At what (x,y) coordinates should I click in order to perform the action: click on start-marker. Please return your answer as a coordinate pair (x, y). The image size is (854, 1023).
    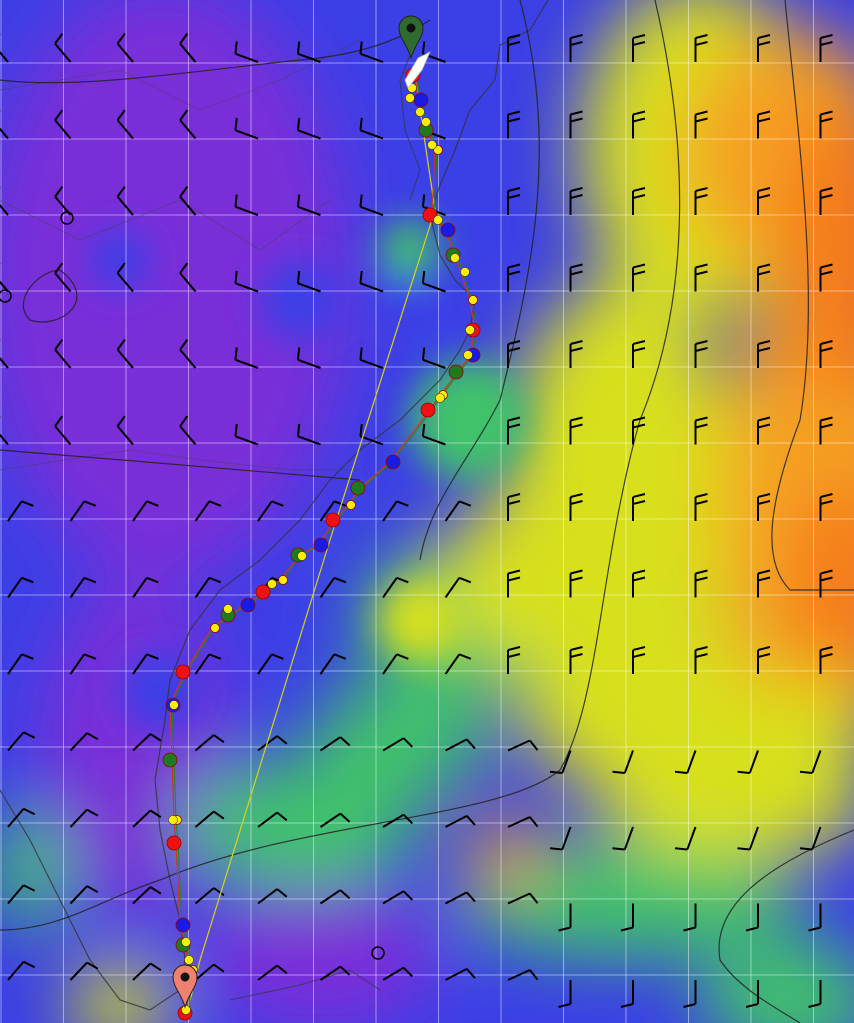
    Looking at the image, I should click on (411, 37).